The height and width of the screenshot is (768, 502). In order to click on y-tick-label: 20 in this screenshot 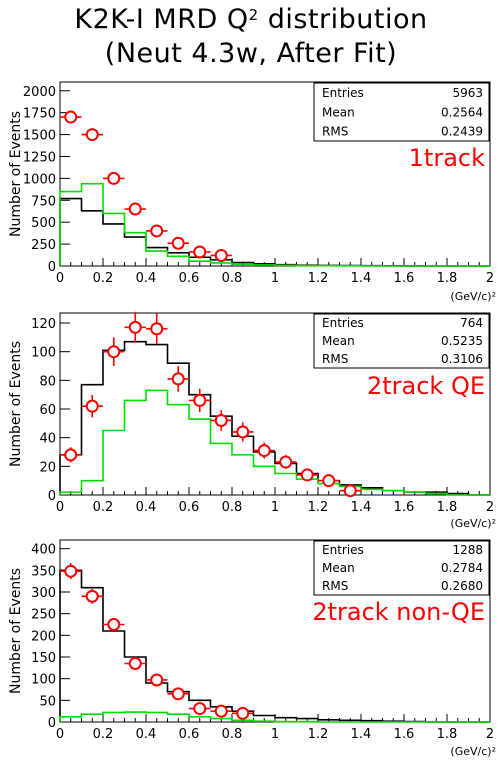, I will do `click(47, 467)`.